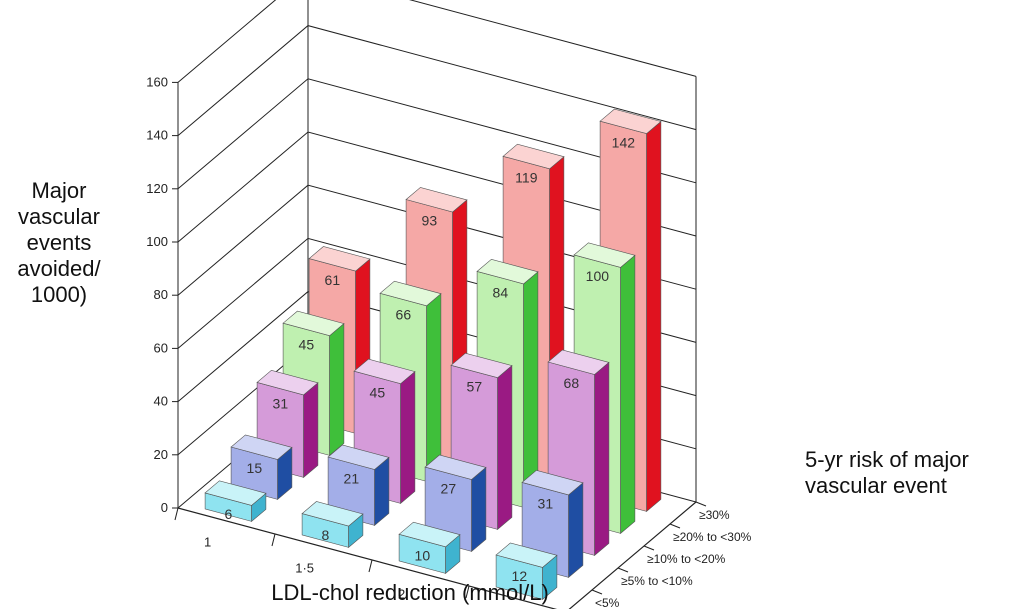  I want to click on floor-edge, so click(631, 557).